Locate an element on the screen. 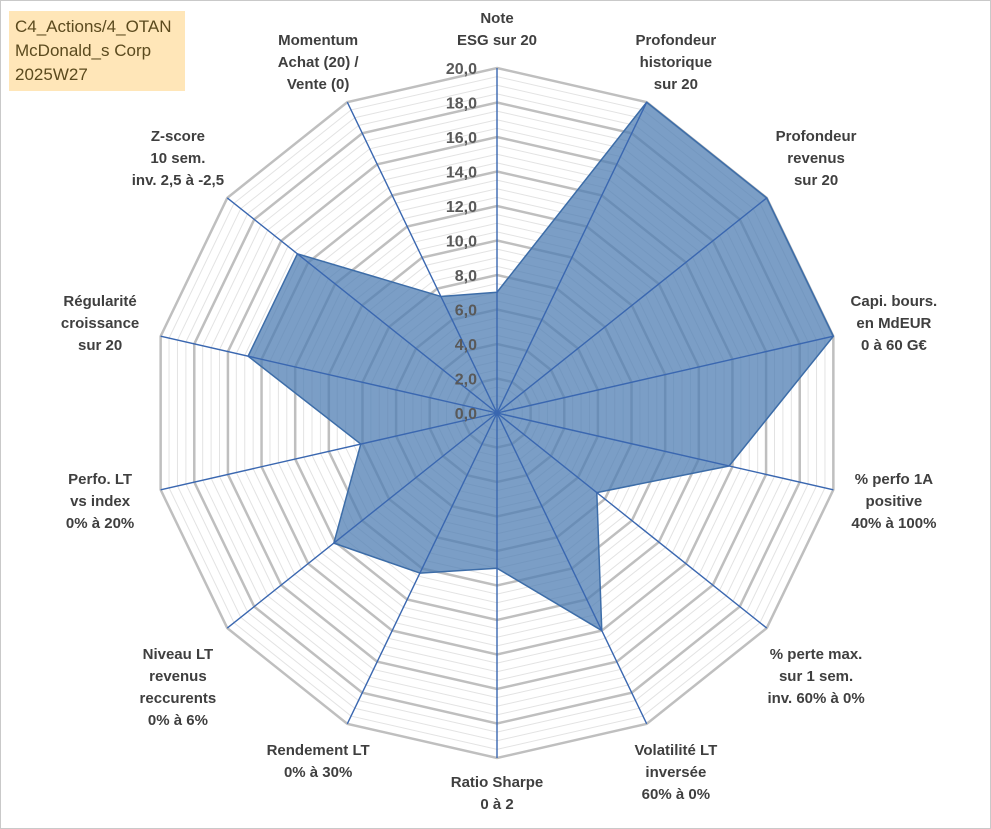  axis-label-line: positive is located at coordinates (894, 501).